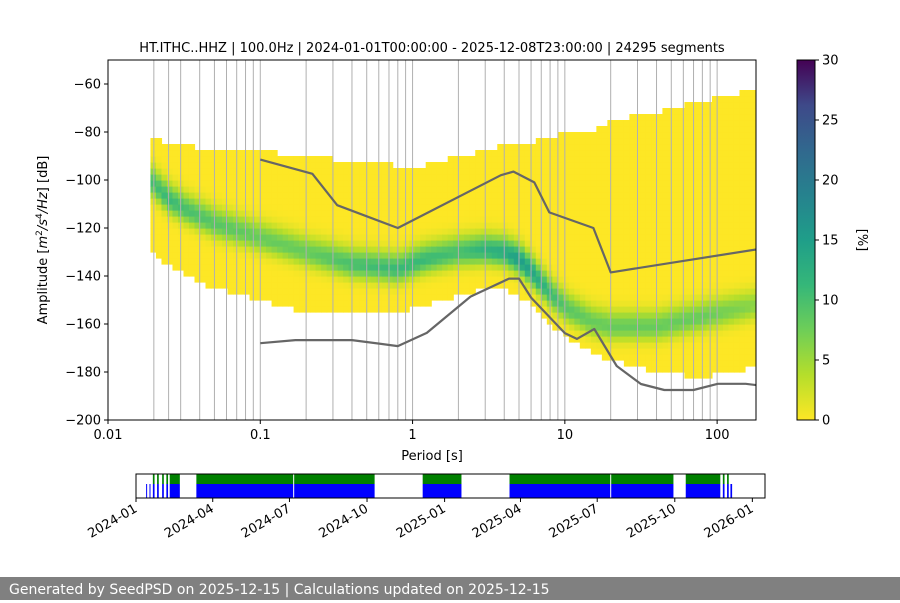 The image size is (900, 603). I want to click on colorbar-tick-label: 10, so click(830, 301).